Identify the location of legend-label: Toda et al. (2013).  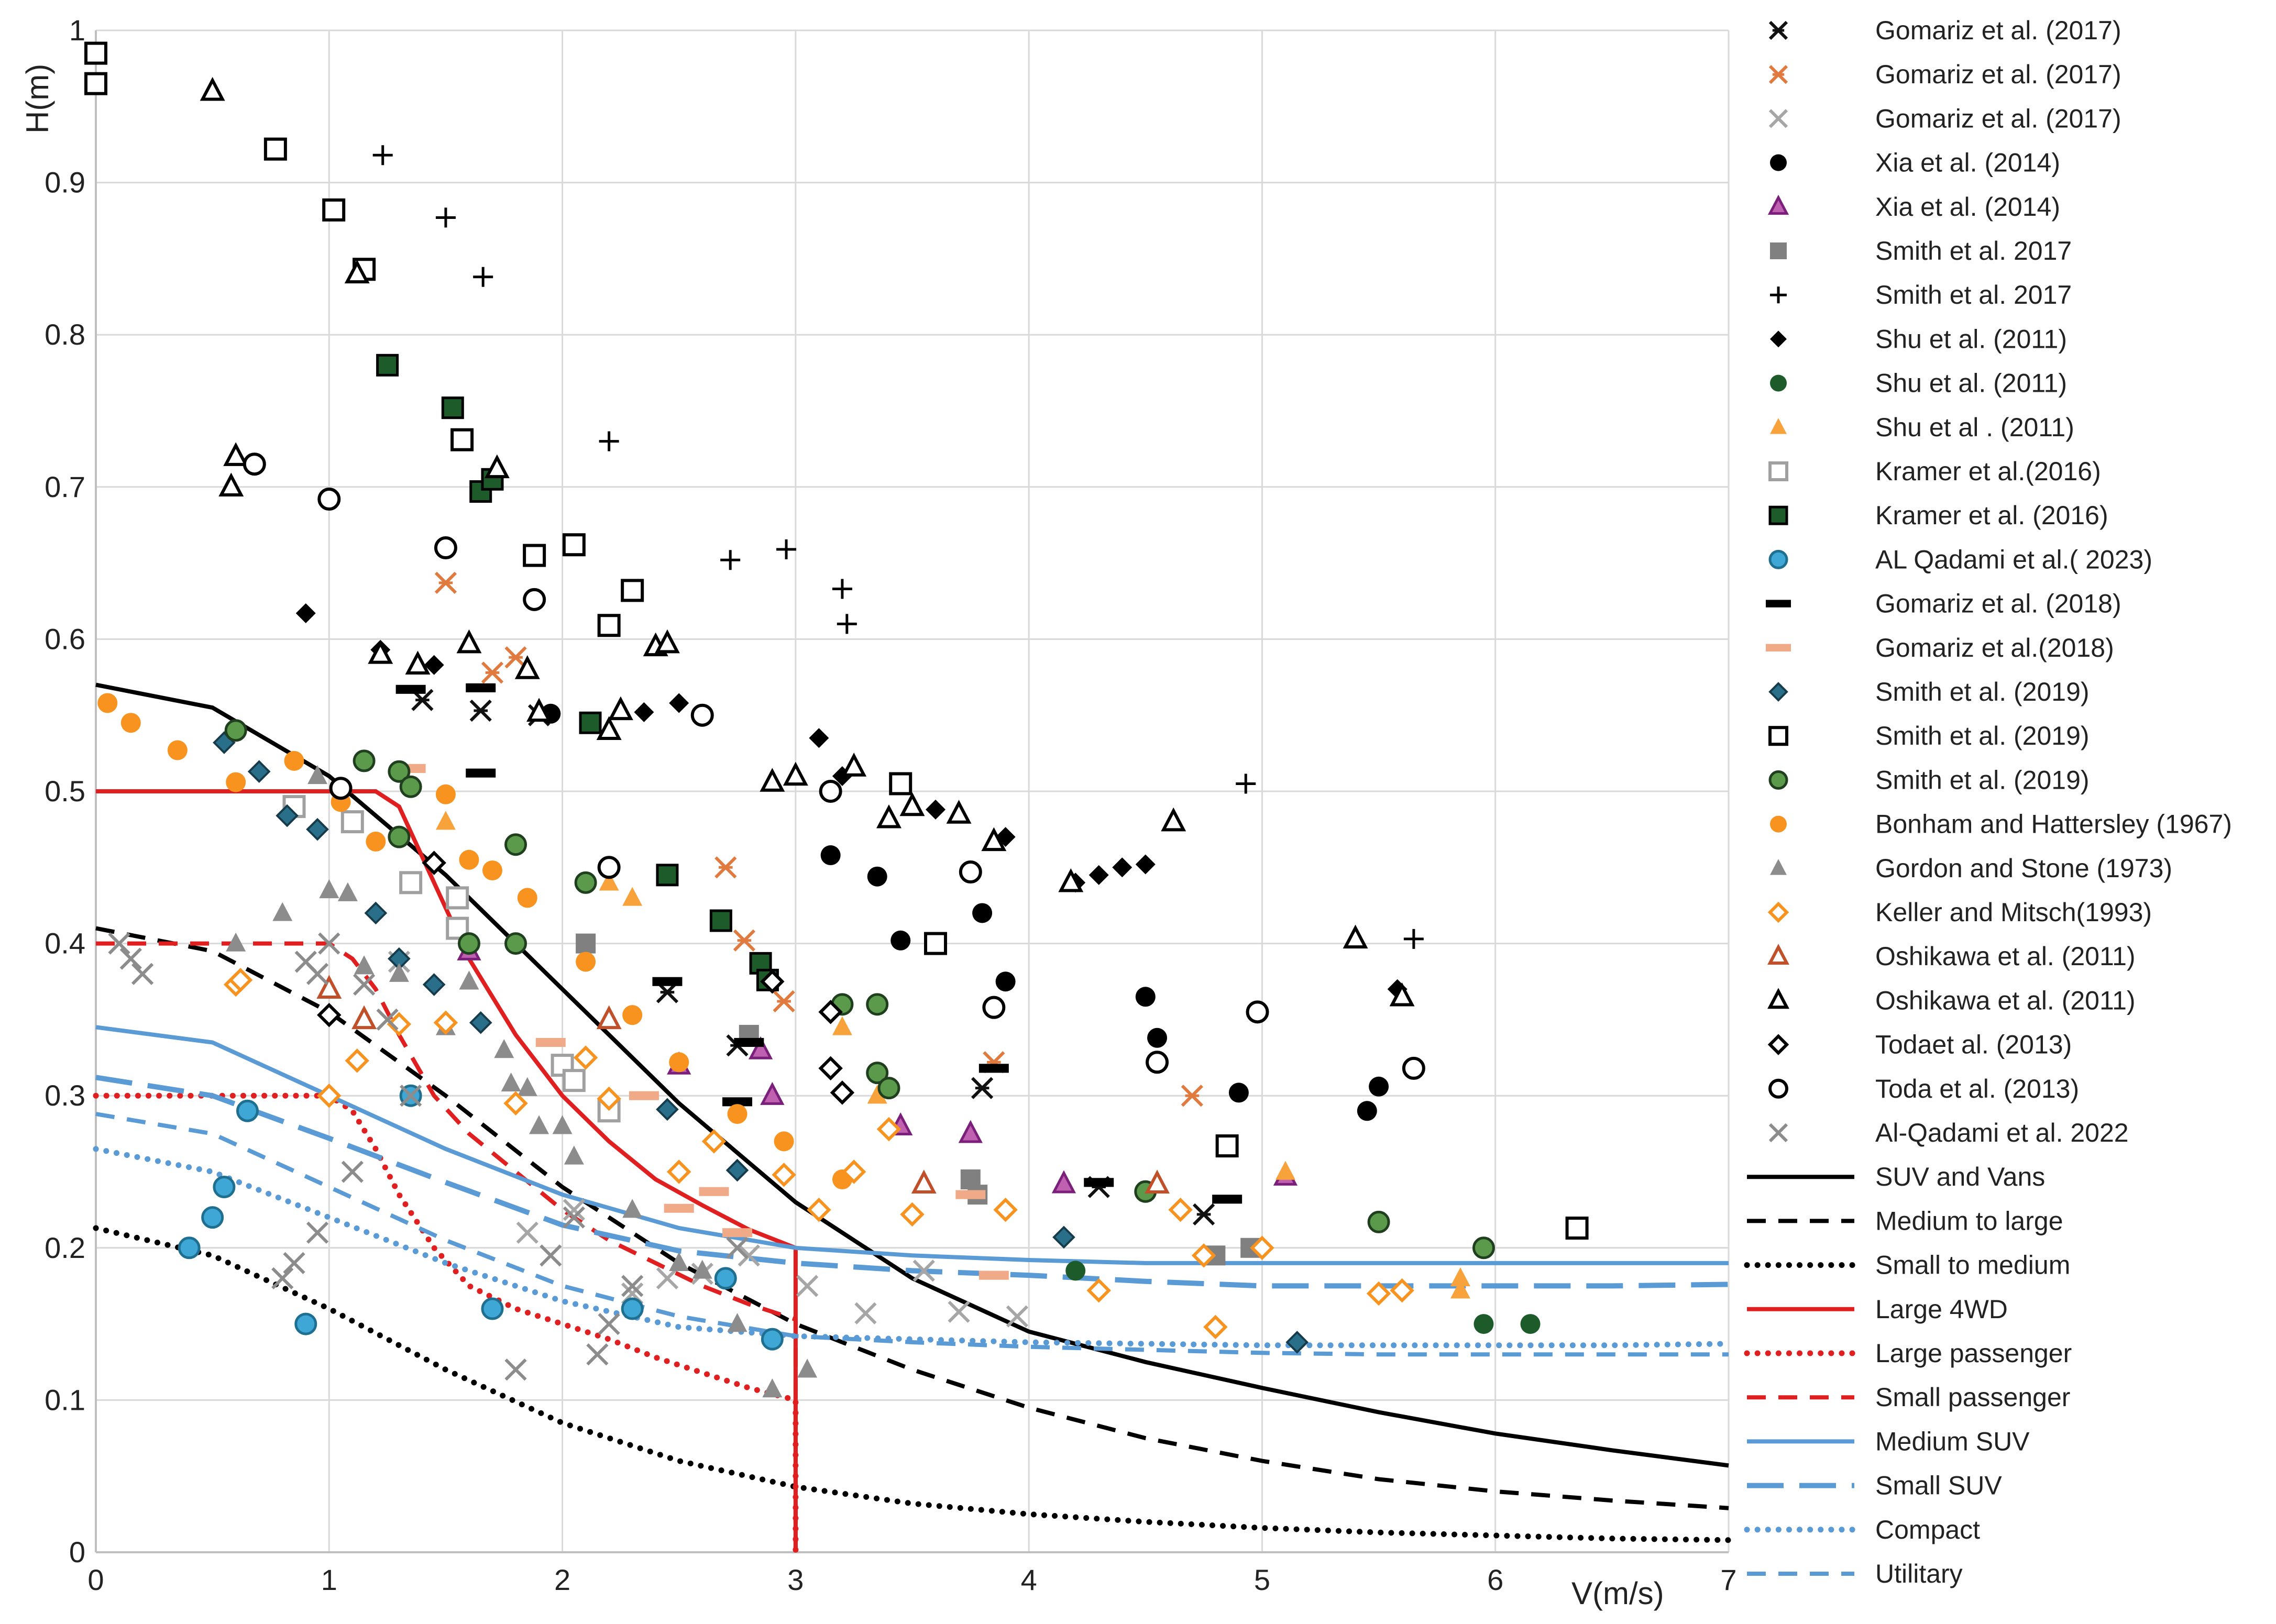
(1977, 1088).